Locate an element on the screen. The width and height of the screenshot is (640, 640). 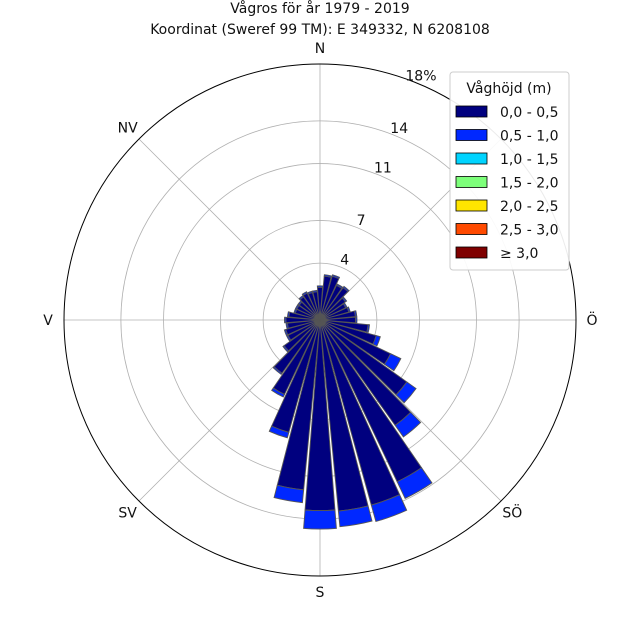
legend-label-5: 2,0 - 2,5 is located at coordinates (529, 207).